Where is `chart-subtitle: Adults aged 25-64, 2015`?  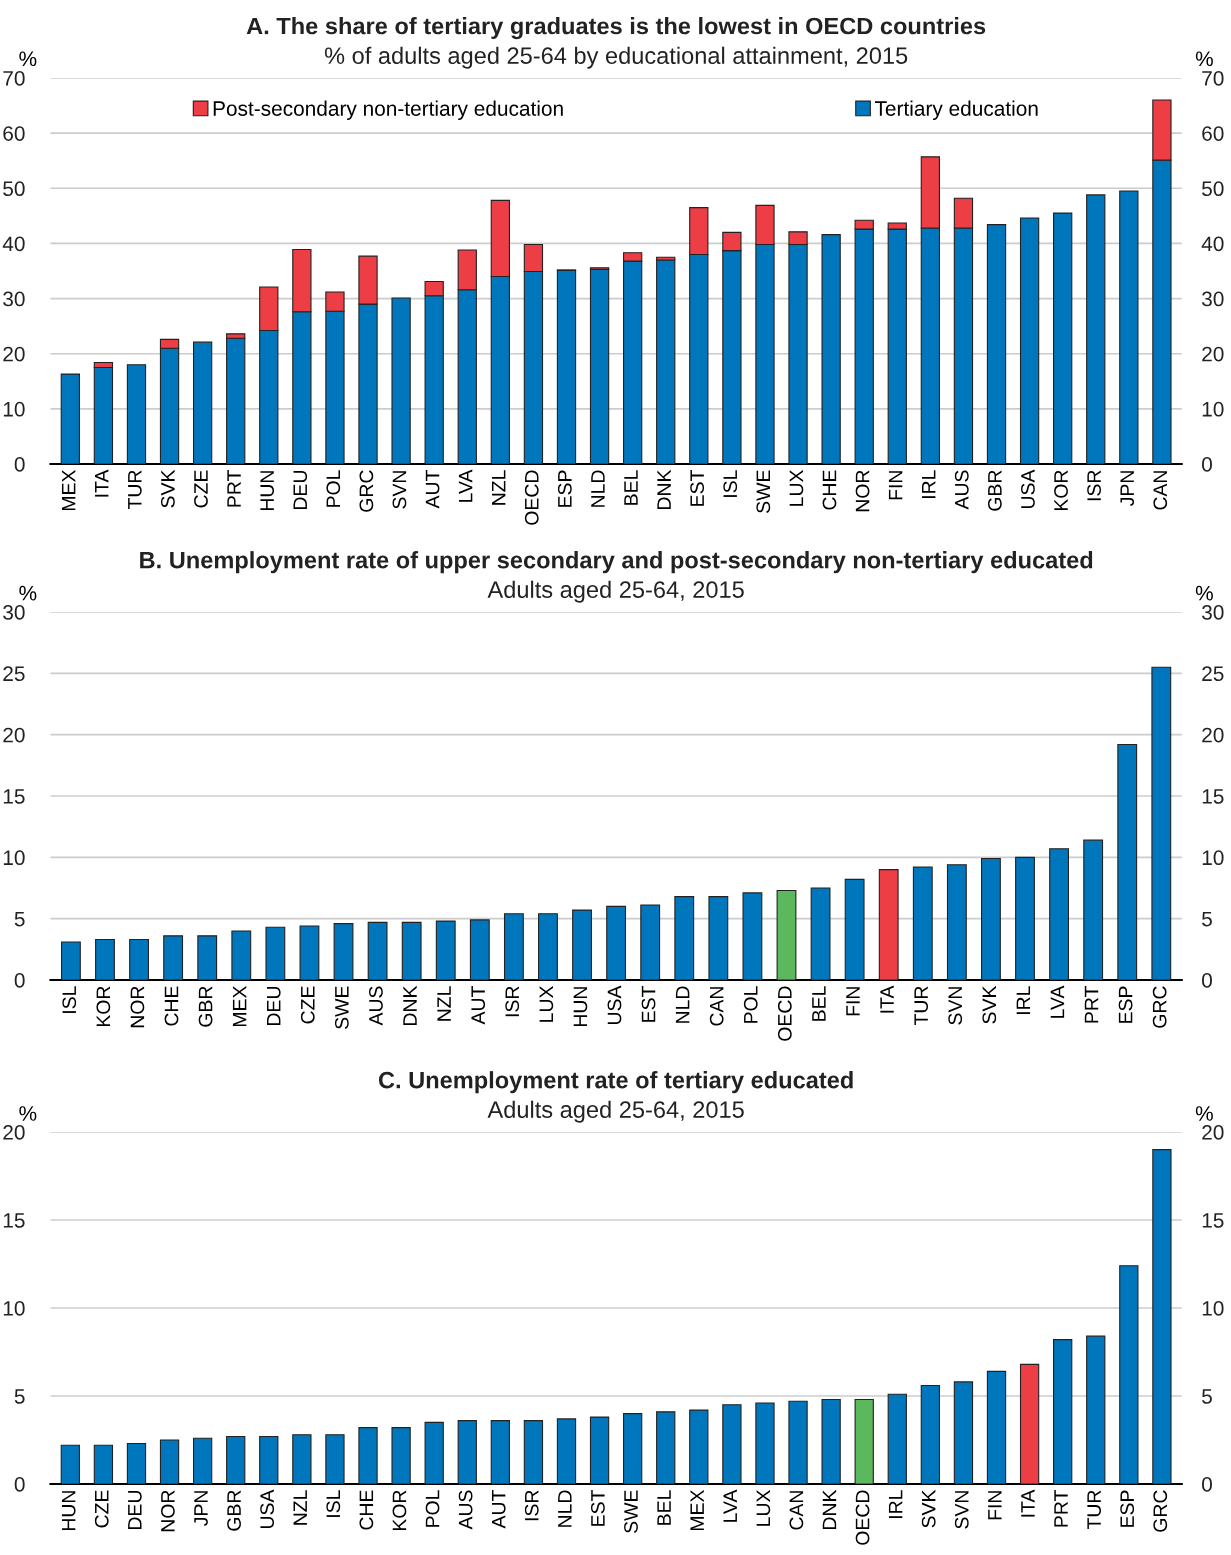
chart-subtitle: Adults aged 25-64, 2015 is located at coordinates (615, 1111).